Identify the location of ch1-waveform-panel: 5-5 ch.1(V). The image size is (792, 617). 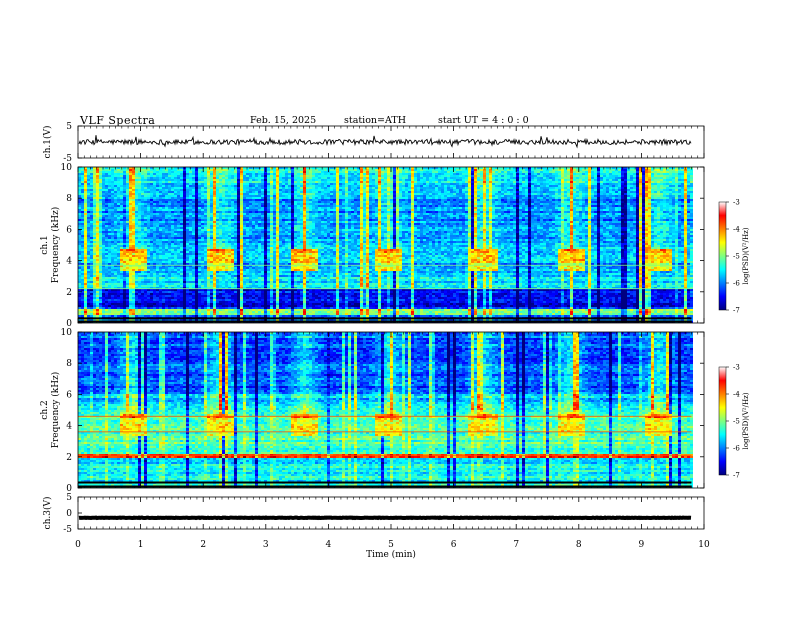
(373, 143).